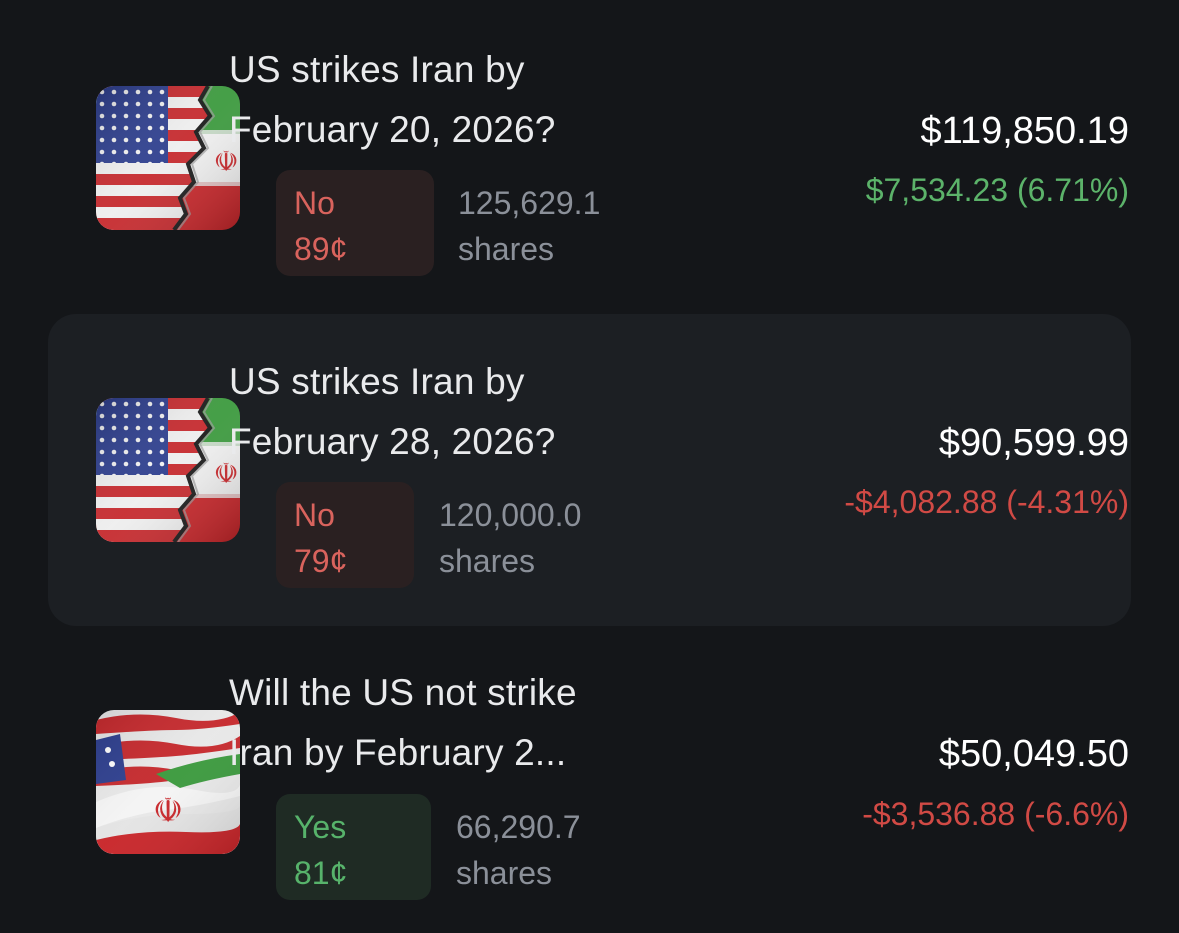  Describe the element at coordinates (449, 412) in the screenshot. I see `market-title: US strikes Iran by February 28, 2026?` at that location.